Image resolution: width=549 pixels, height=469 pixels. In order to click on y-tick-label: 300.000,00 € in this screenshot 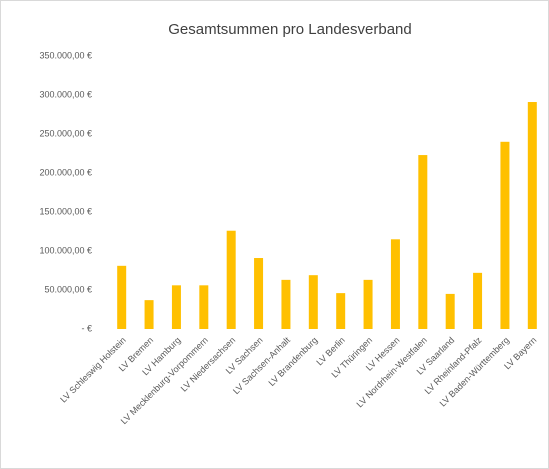, I will do `click(65, 94)`.